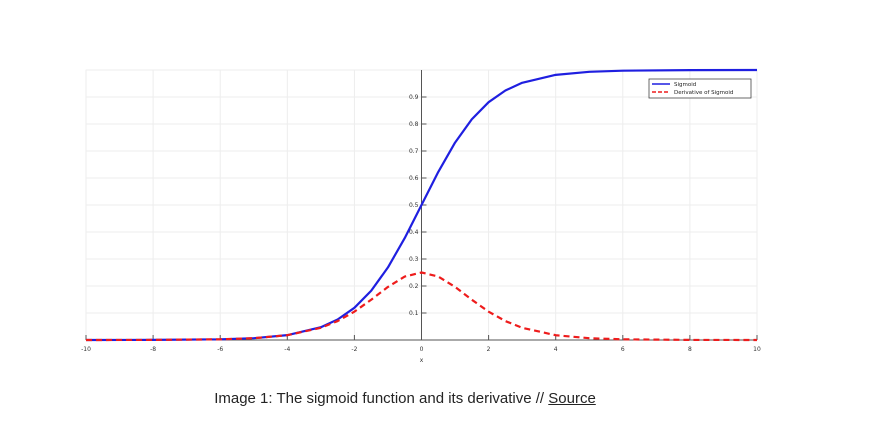 The width and height of the screenshot is (895, 434). I want to click on y-tick-label: 0.4, so click(414, 232).